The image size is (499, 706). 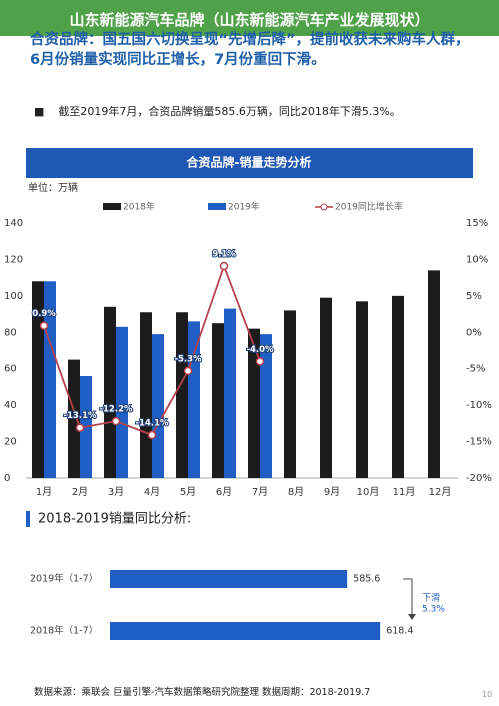 I want to click on x-tick-label: 12月, so click(x=440, y=492).